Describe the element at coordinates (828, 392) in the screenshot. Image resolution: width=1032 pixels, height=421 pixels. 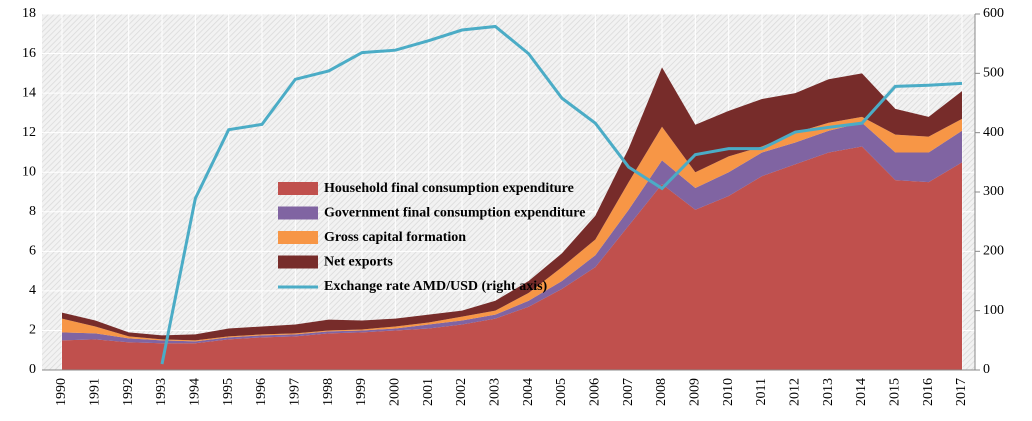
I see `x-tick-label: 2013` at that location.